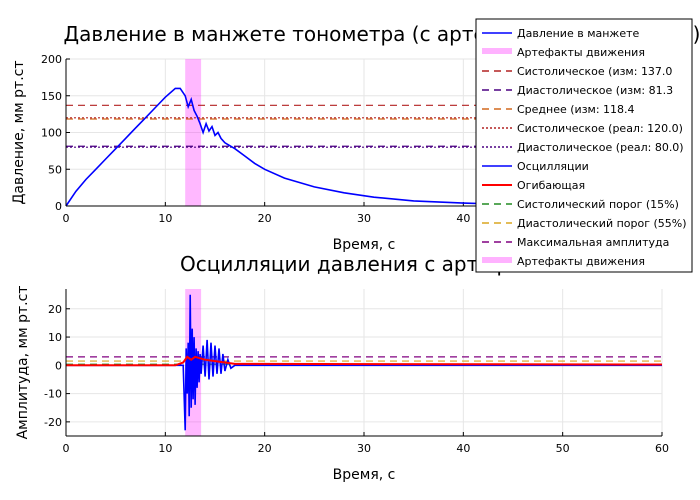  What do you see at coordinates (53, 394) in the screenshot?
I see `y-tick-label: -10` at bounding box center [53, 394].